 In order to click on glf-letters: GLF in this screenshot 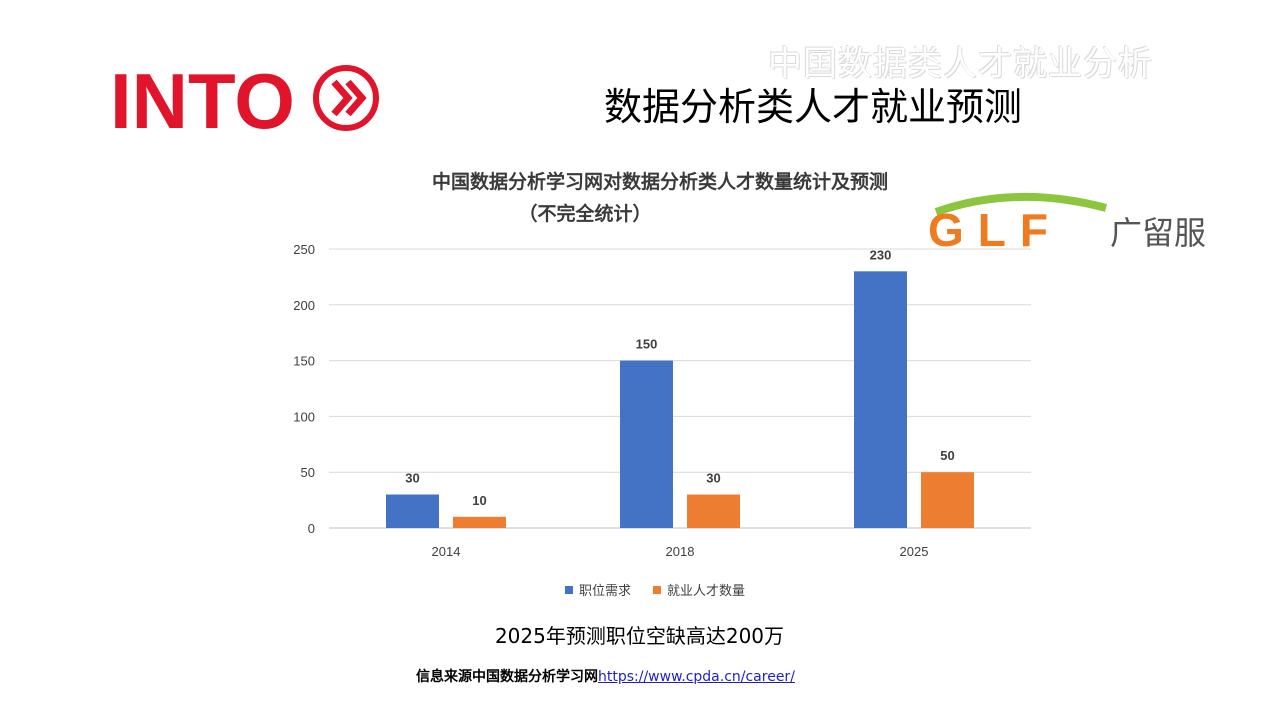, I will do `click(995, 228)`.